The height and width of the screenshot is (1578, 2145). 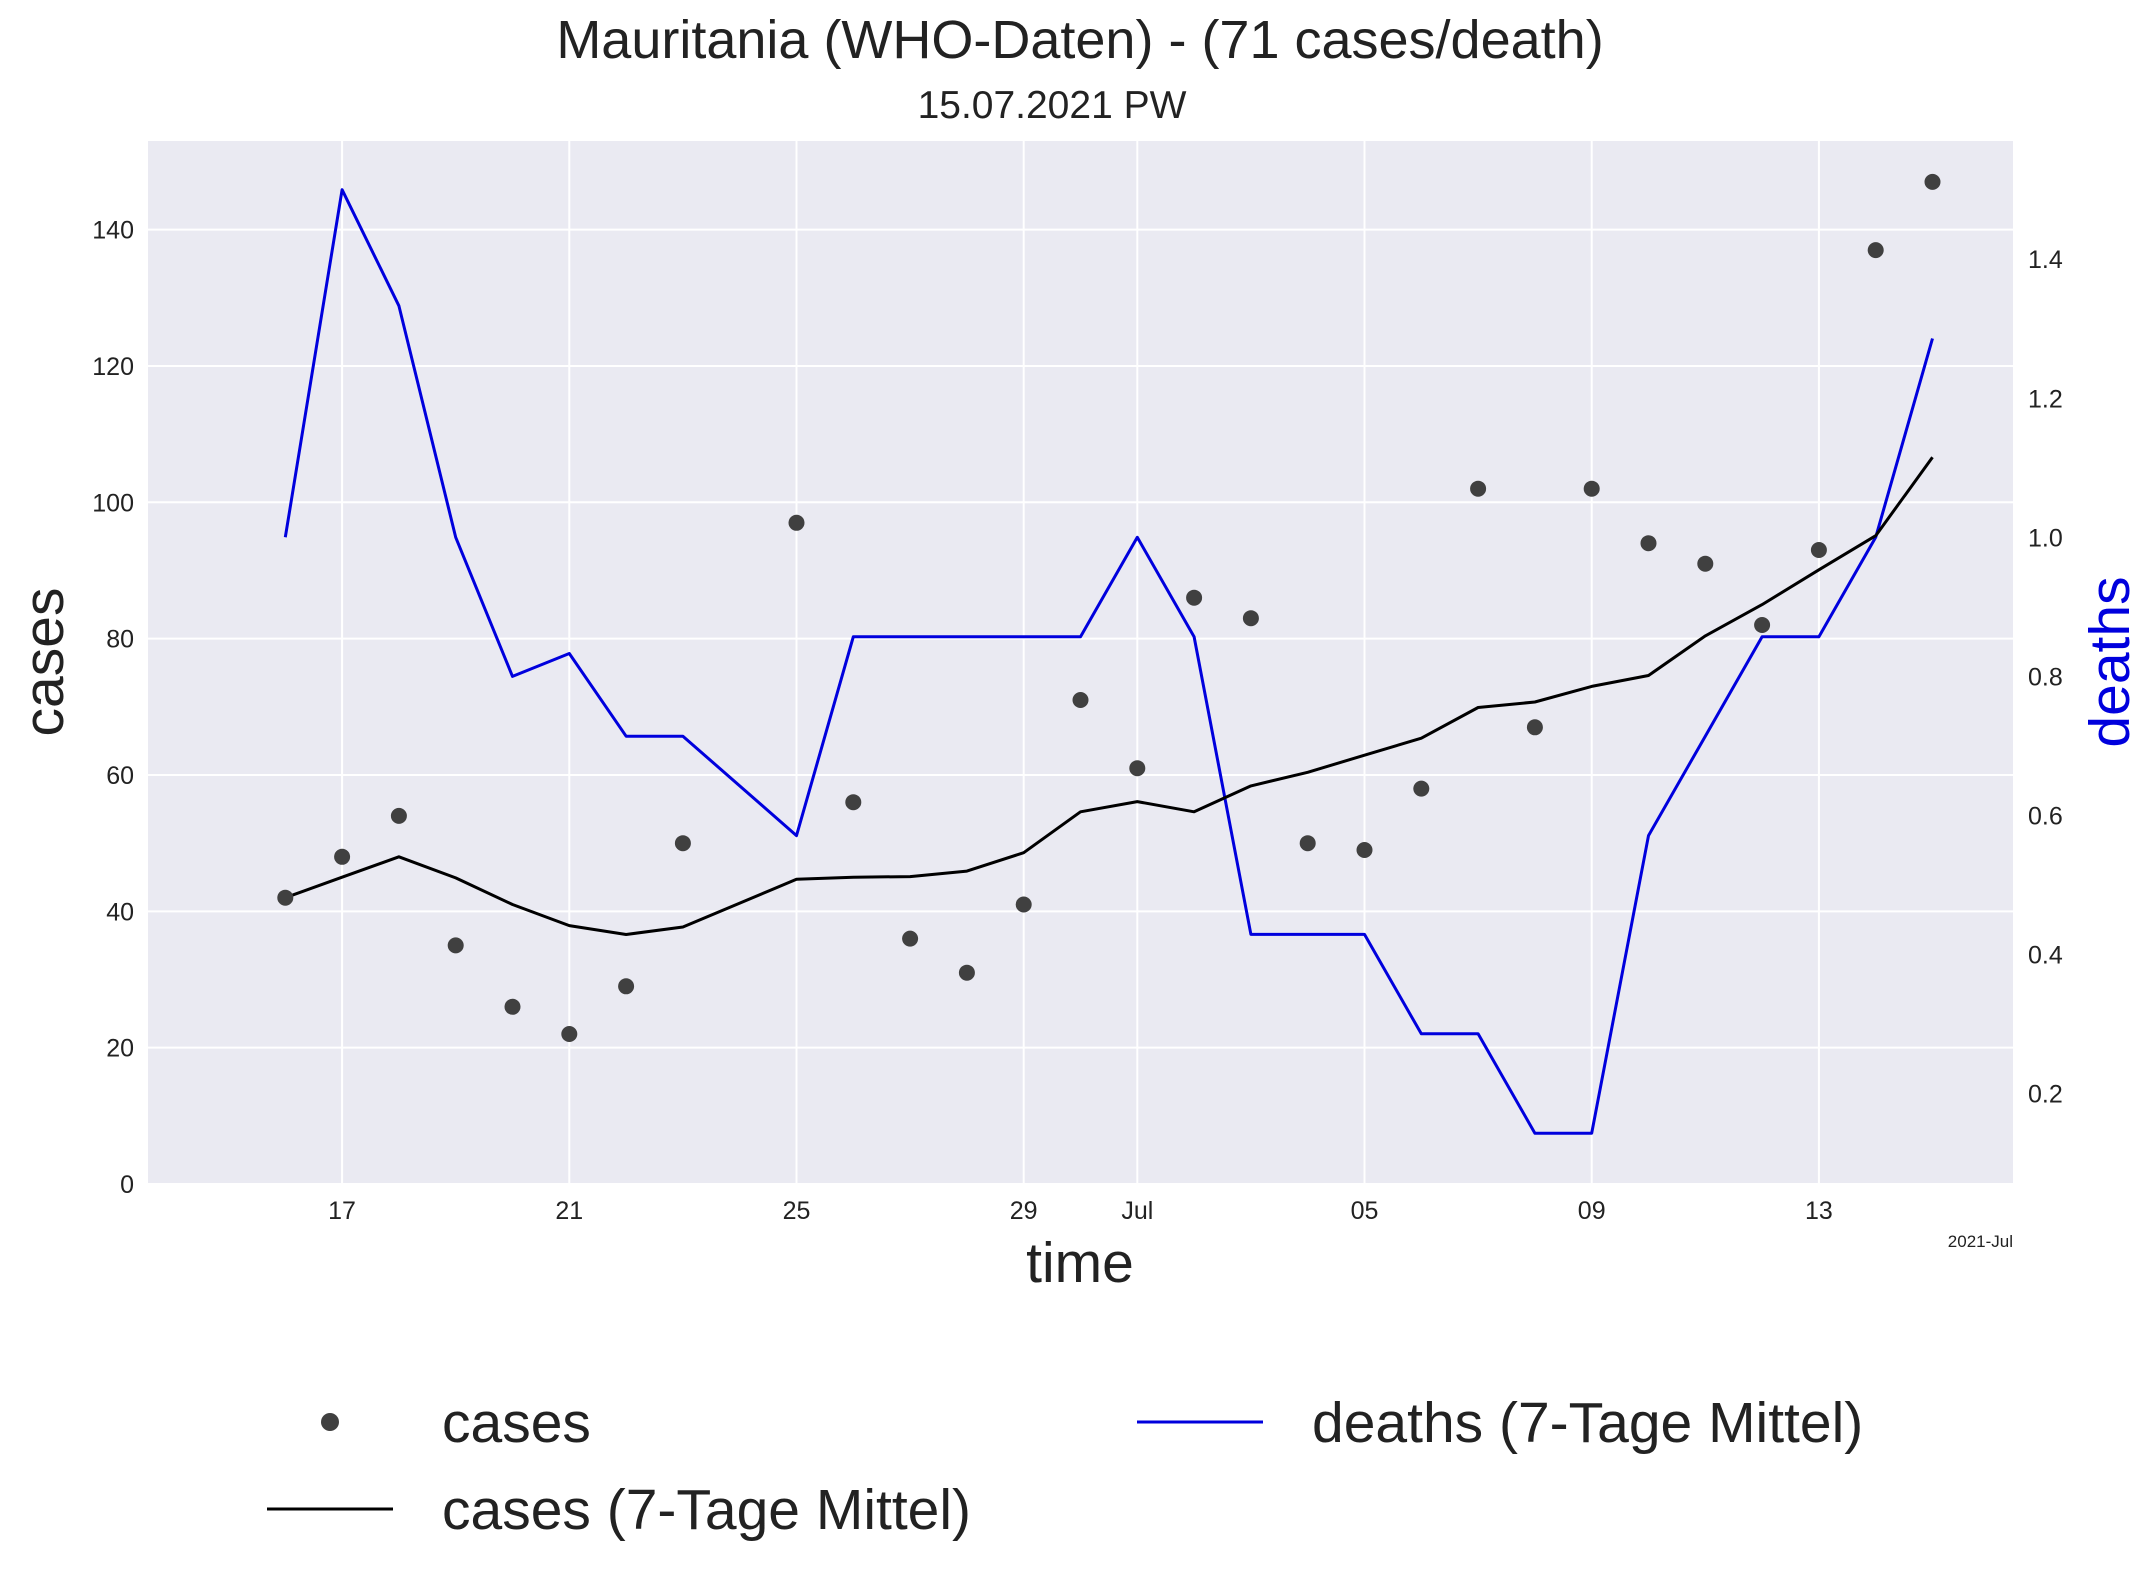 What do you see at coordinates (2045, 399) in the screenshot?
I see `y2-tick-label: 1.2` at bounding box center [2045, 399].